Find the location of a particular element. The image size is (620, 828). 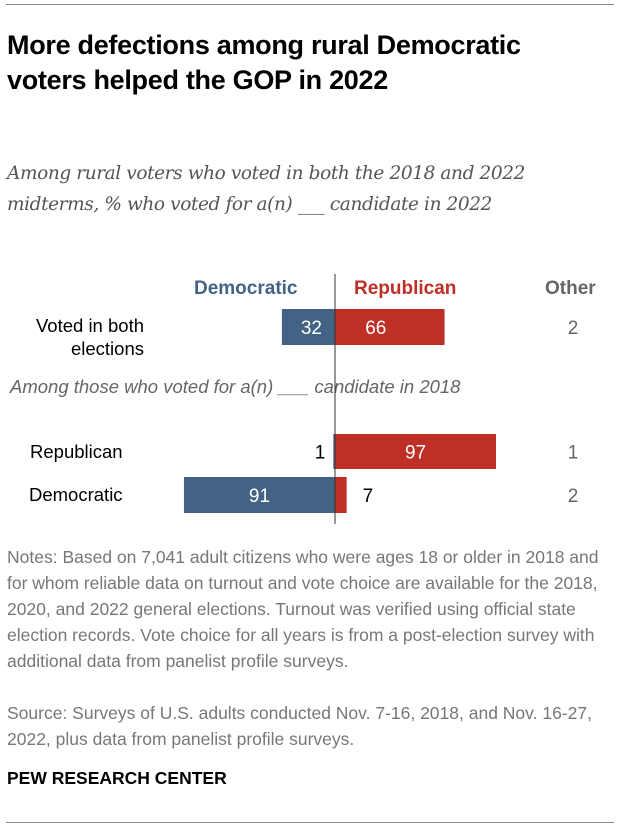

row-label-voted-both: Voted in both elections is located at coordinates (89, 337).